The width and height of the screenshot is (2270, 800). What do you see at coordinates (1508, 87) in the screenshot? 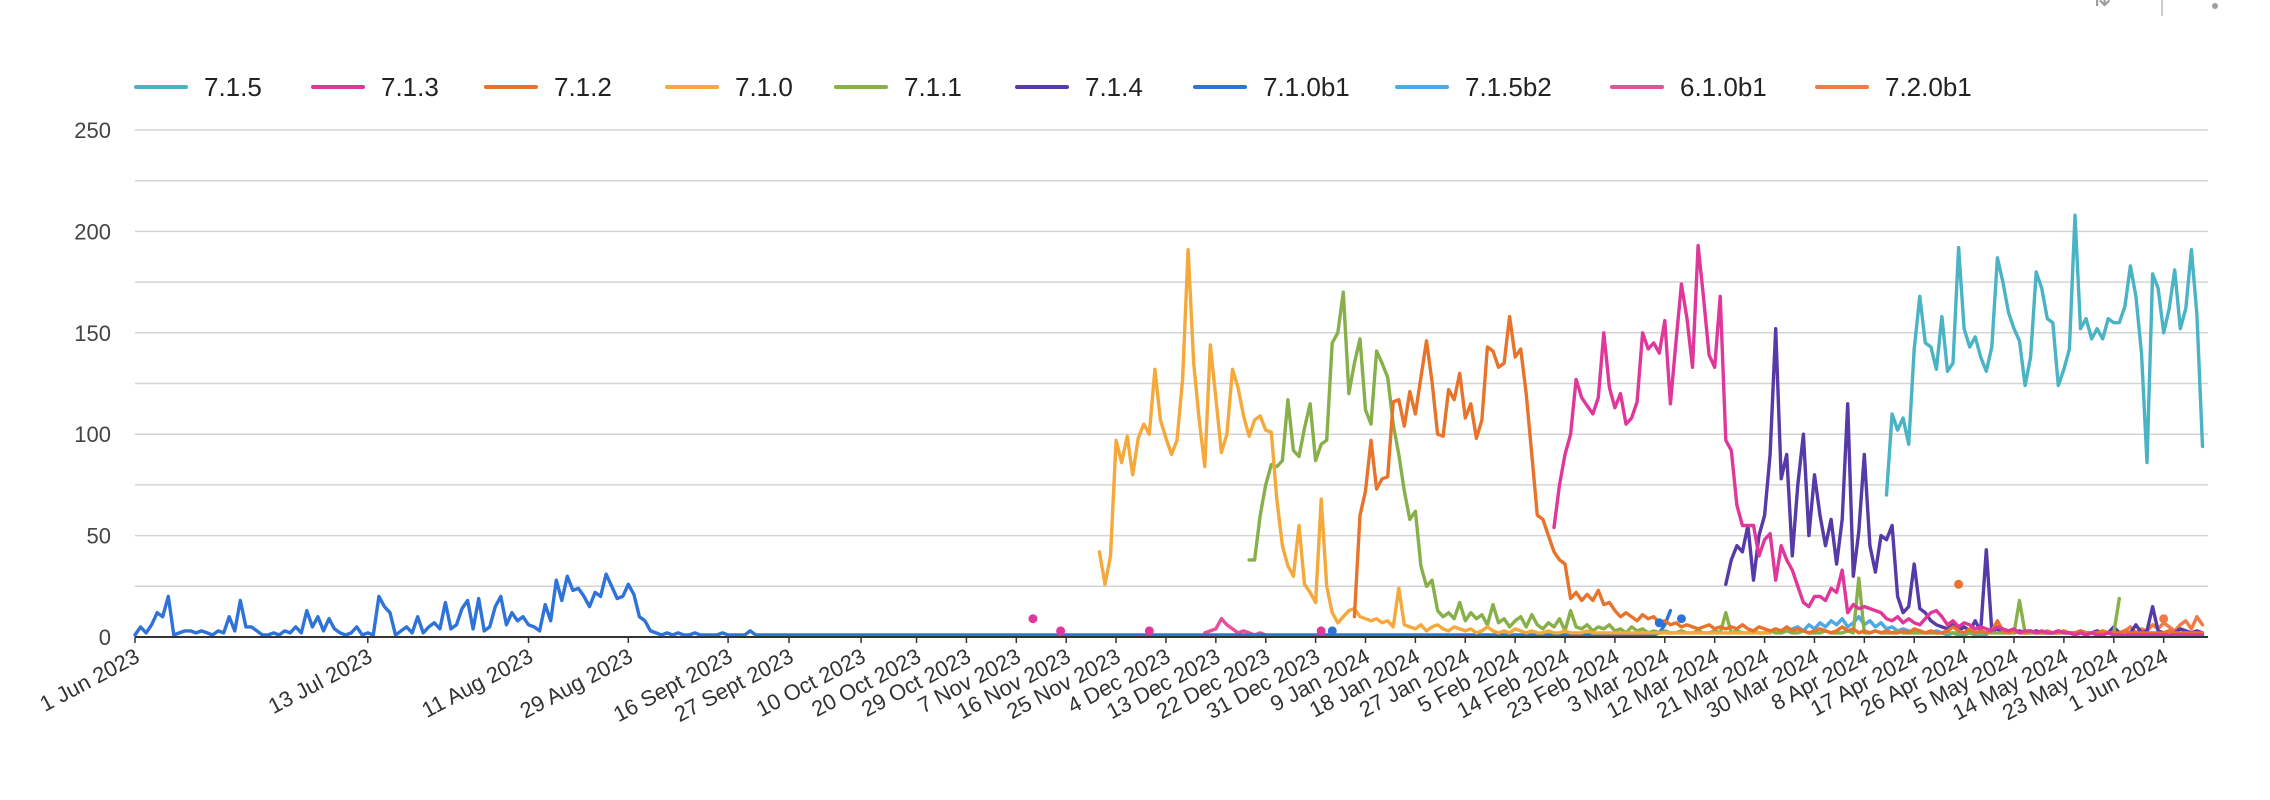
I see `legend-label-7-1-5b2: 7.1.5b2` at bounding box center [1508, 87].